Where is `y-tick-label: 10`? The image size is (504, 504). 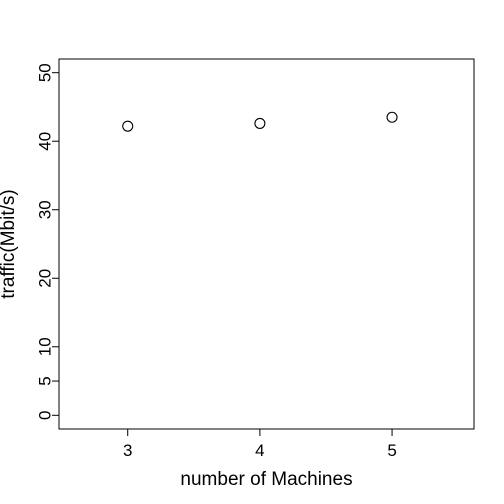 y-tick-label: 10 is located at coordinates (45, 346).